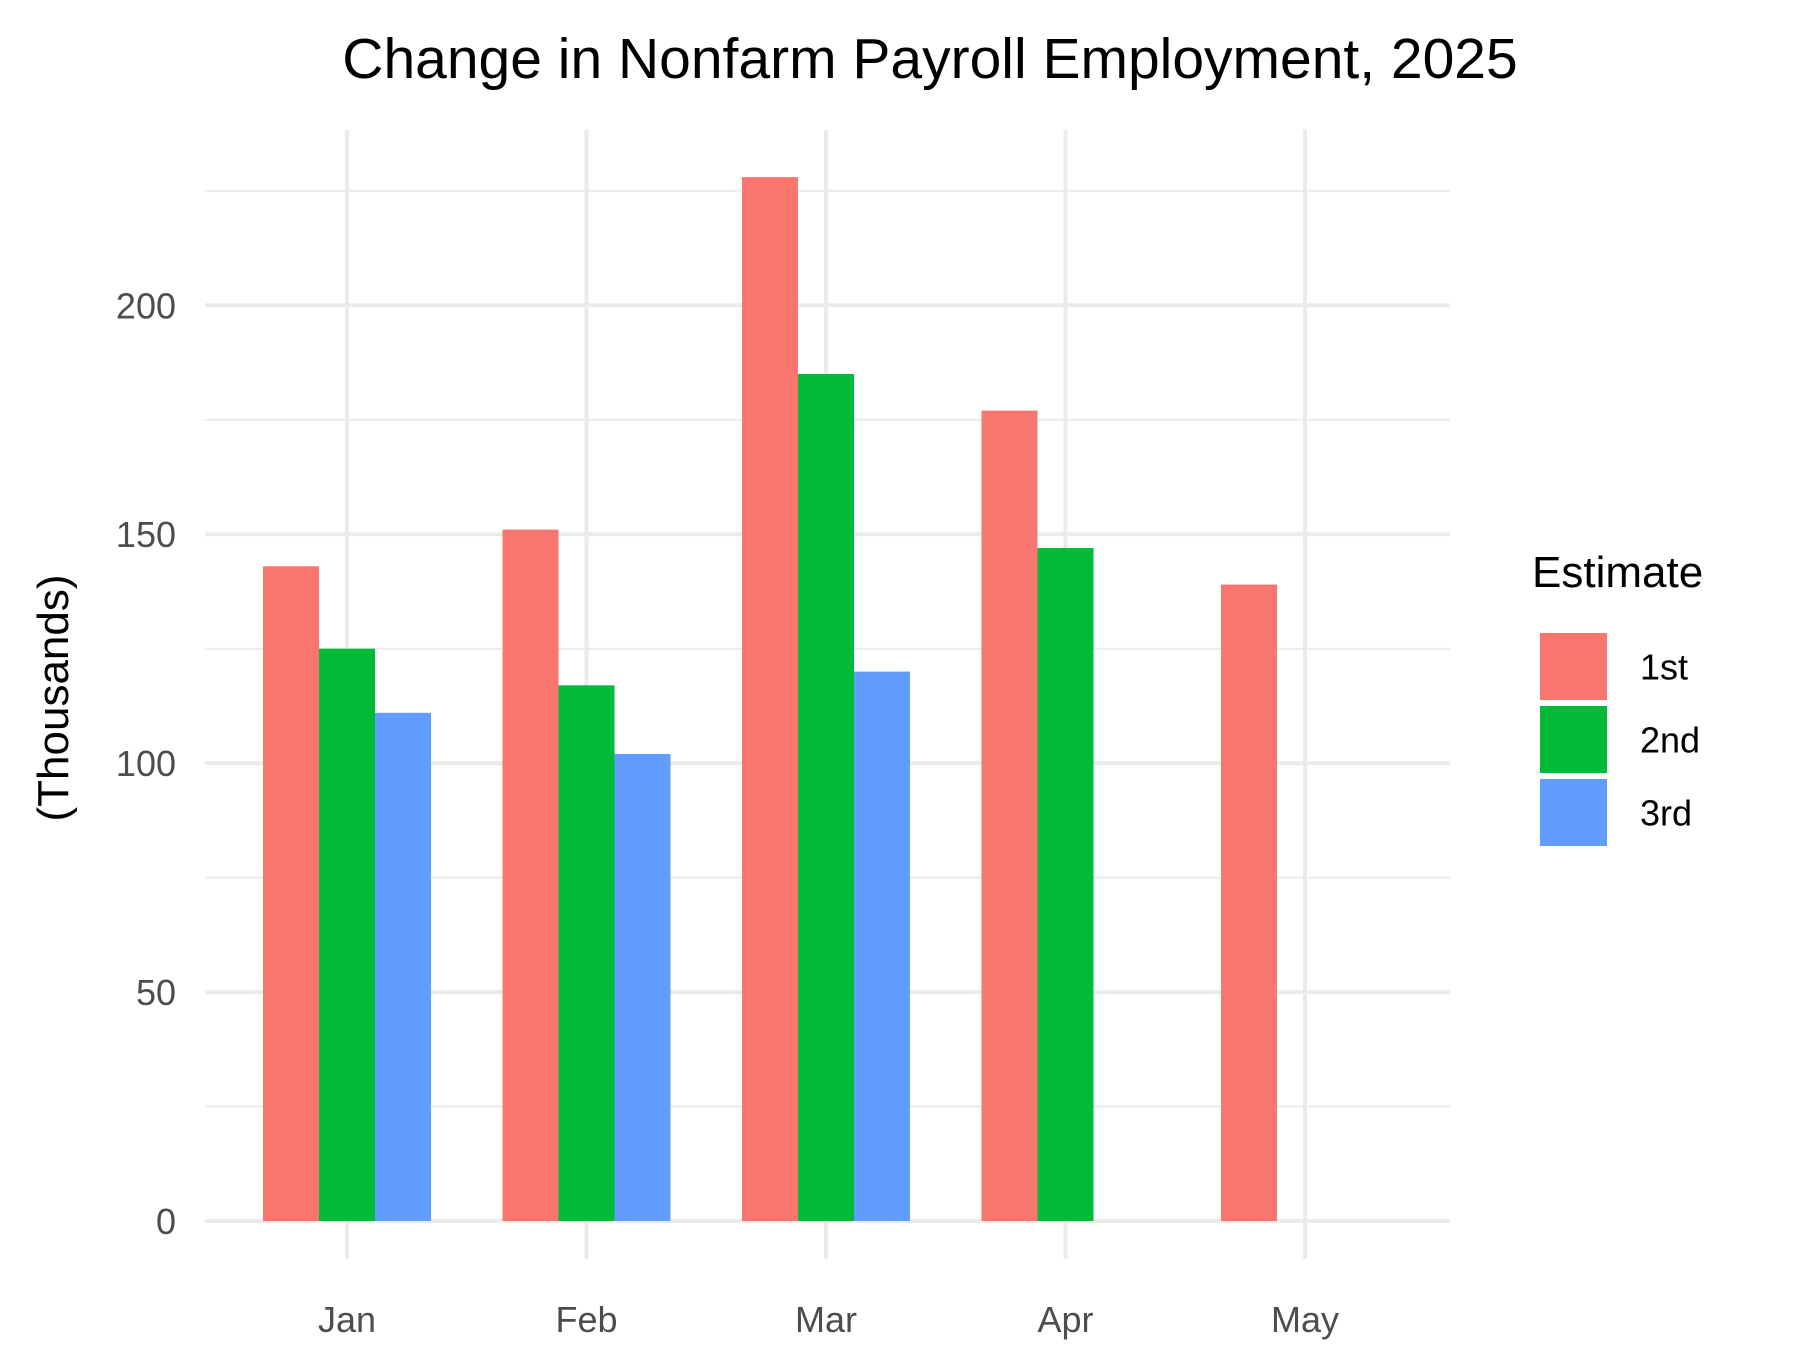 The image size is (1800, 1350). What do you see at coordinates (53, 697) in the screenshot?
I see `y-axis-title: (Thousands)` at bounding box center [53, 697].